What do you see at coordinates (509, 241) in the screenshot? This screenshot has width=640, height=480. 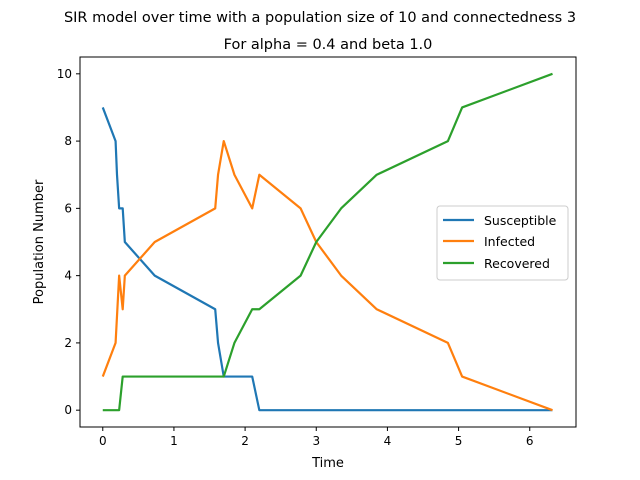 I see `legend-label-infected: Infected` at bounding box center [509, 241].